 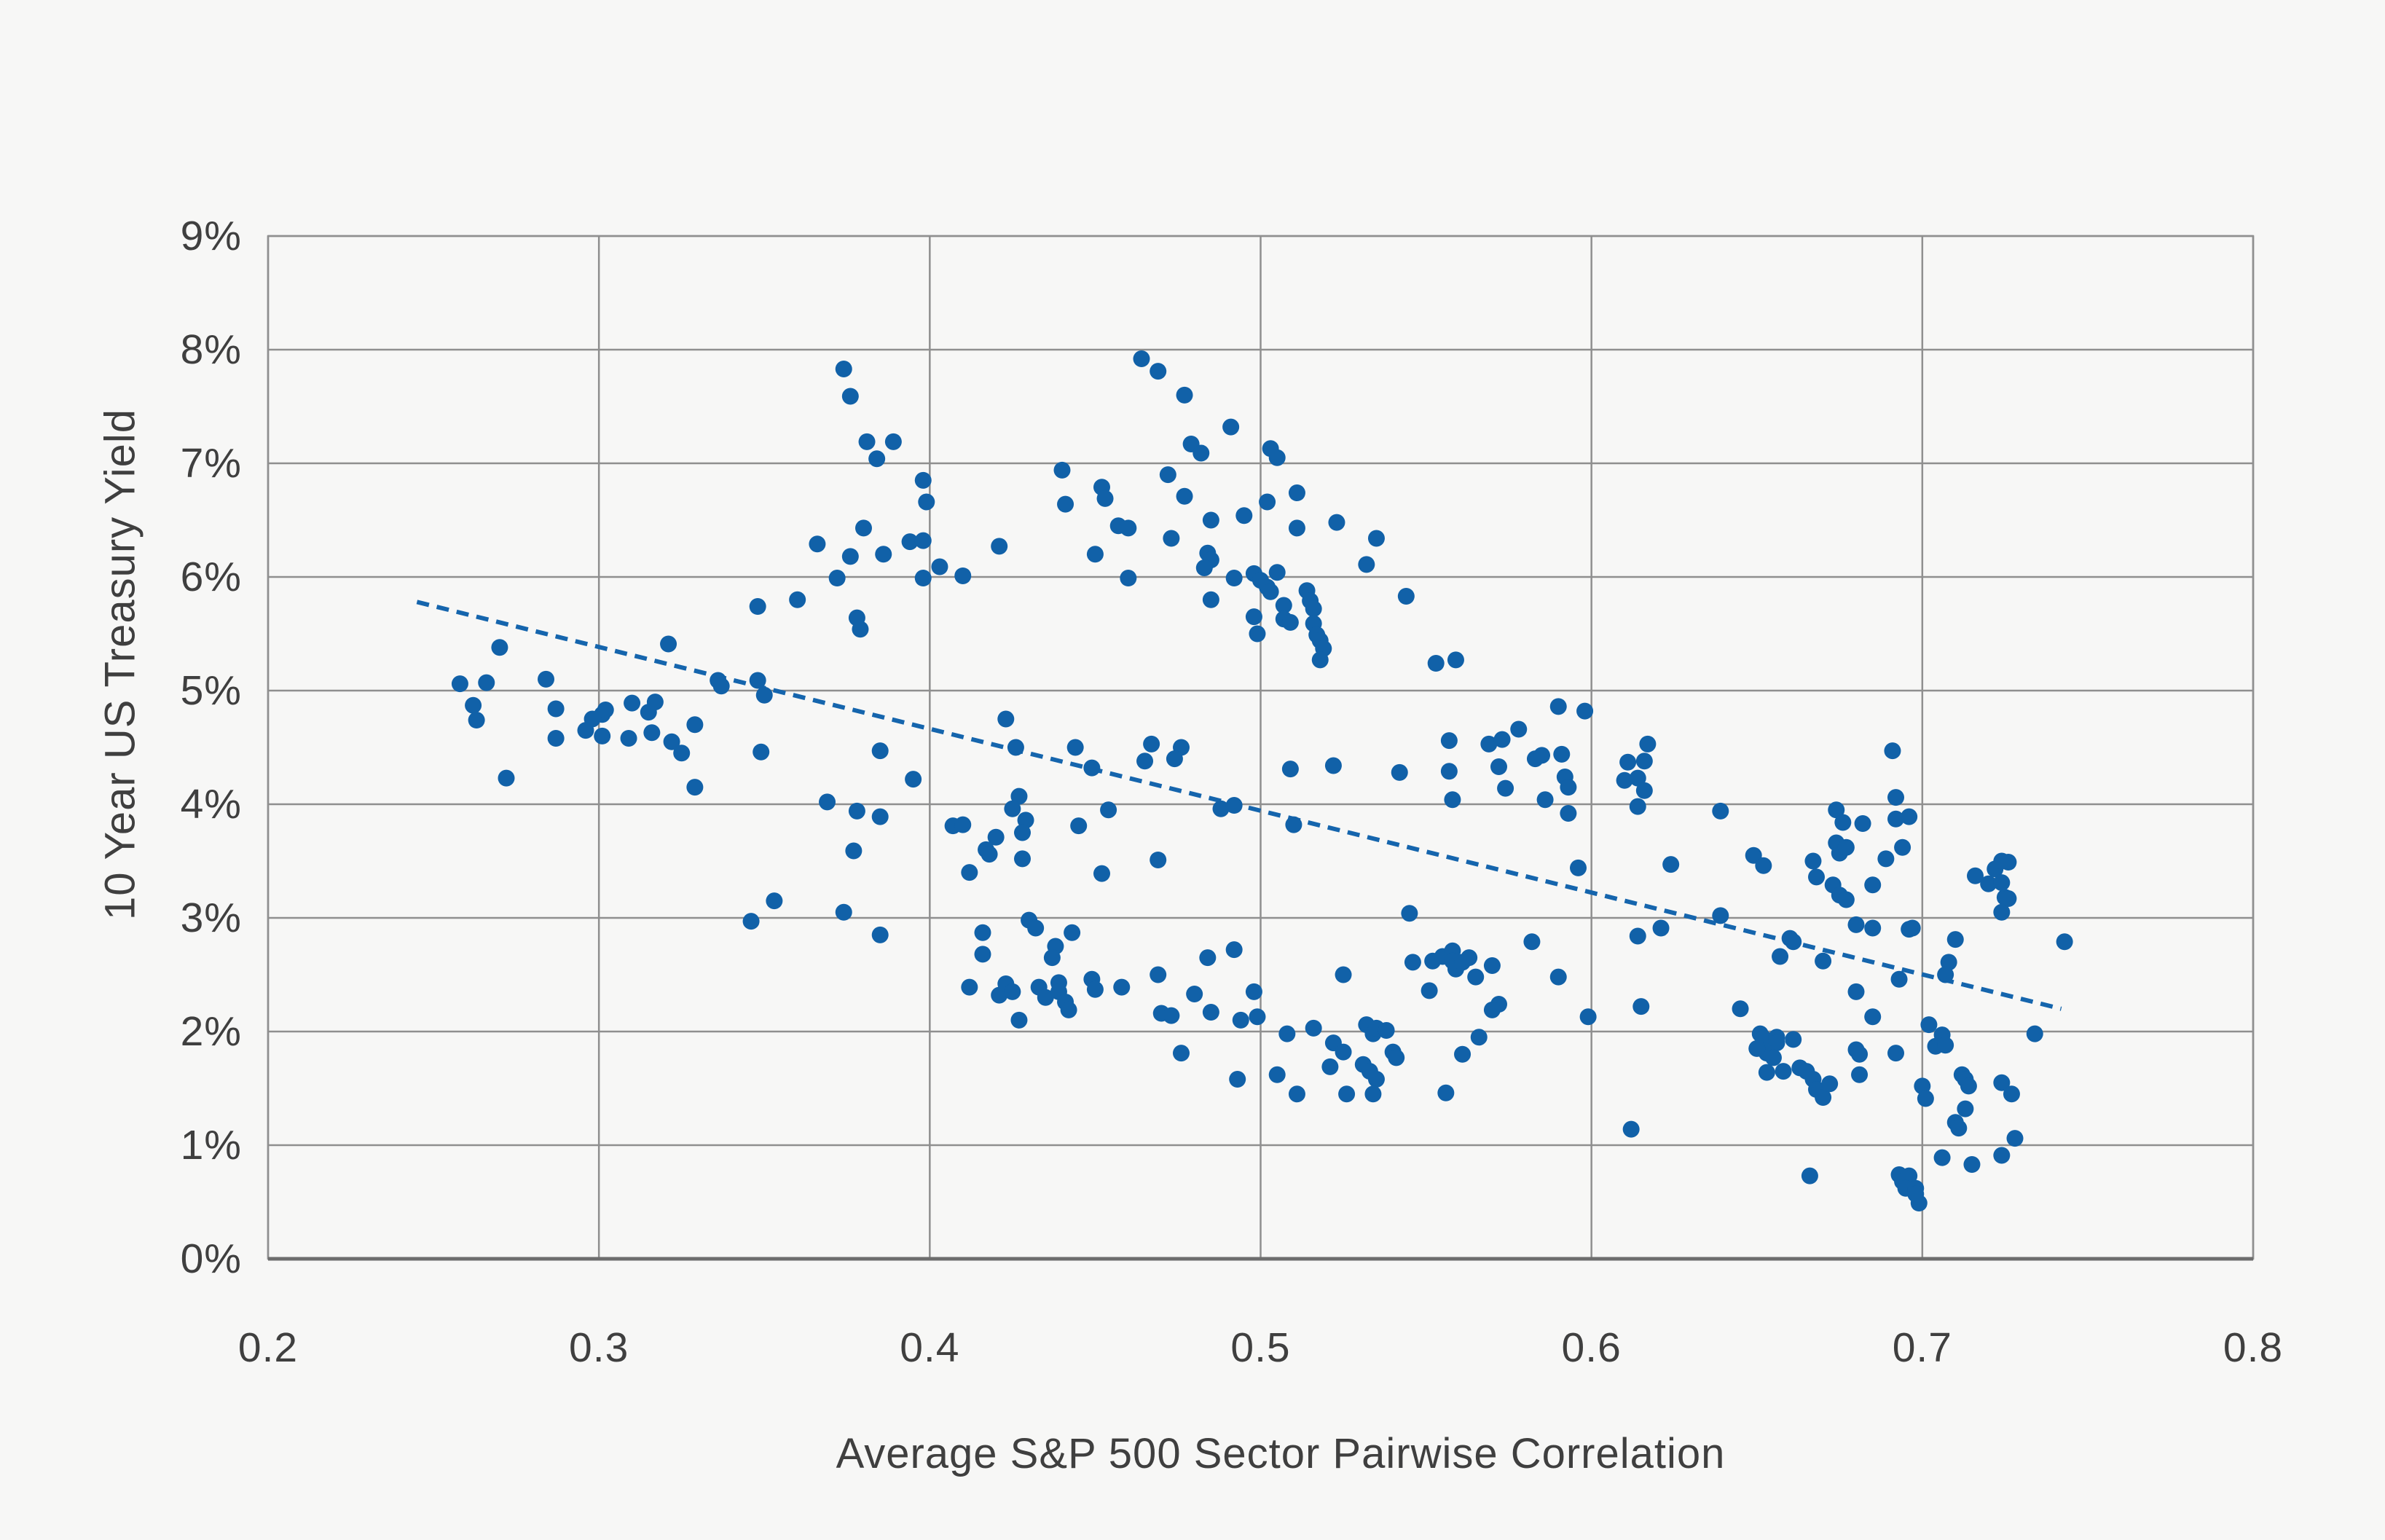 What do you see at coordinates (1922, 1347) in the screenshot?
I see `x-tick-label: 0.7` at bounding box center [1922, 1347].